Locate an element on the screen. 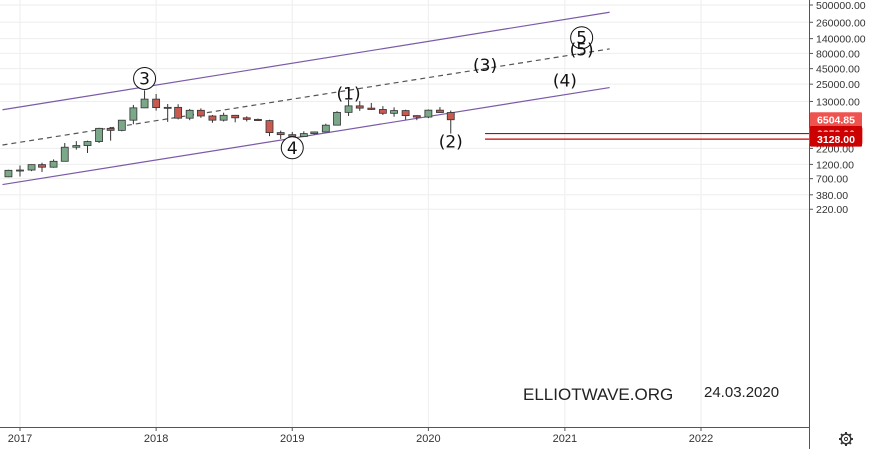 The image size is (881, 454). horizontal-levels is located at coordinates (647, 136).